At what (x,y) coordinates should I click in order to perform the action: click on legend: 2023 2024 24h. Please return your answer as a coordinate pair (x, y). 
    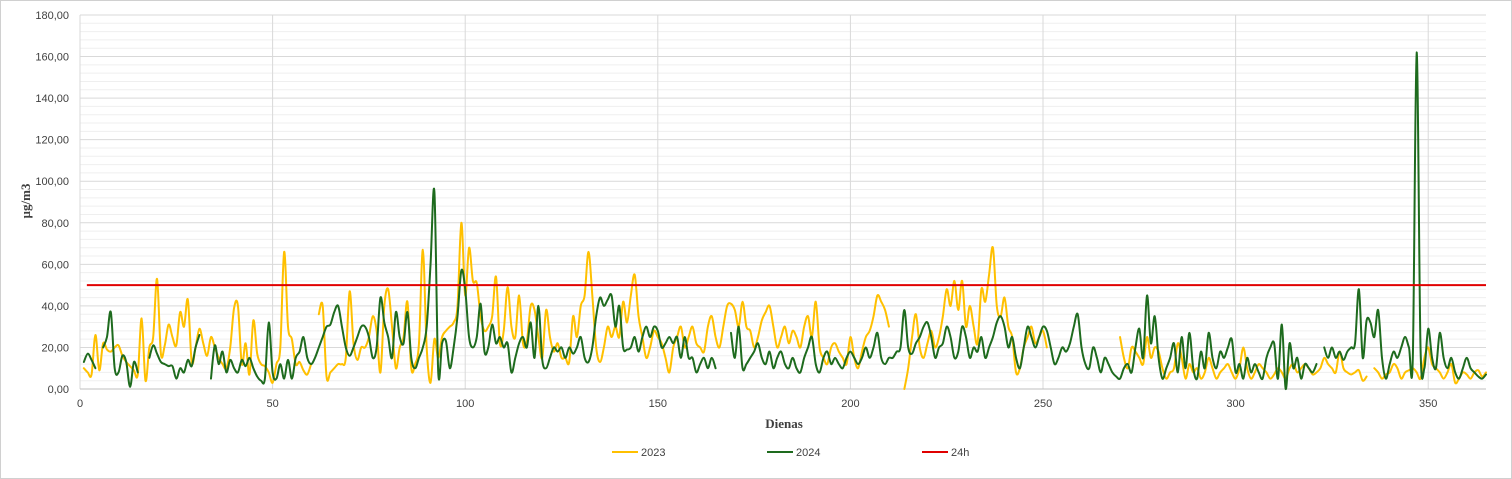
    Looking at the image, I should click on (790, 453).